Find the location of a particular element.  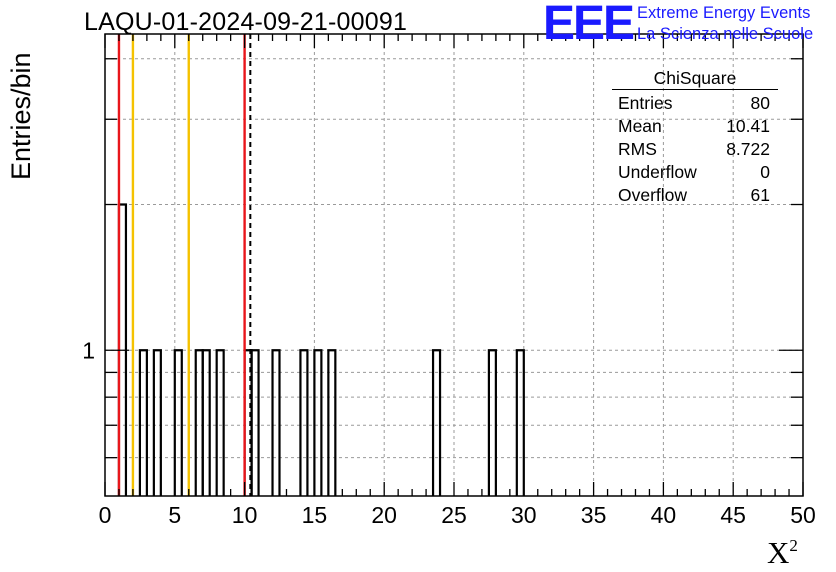

eee-logo: EEE is located at coordinates (589, 25).